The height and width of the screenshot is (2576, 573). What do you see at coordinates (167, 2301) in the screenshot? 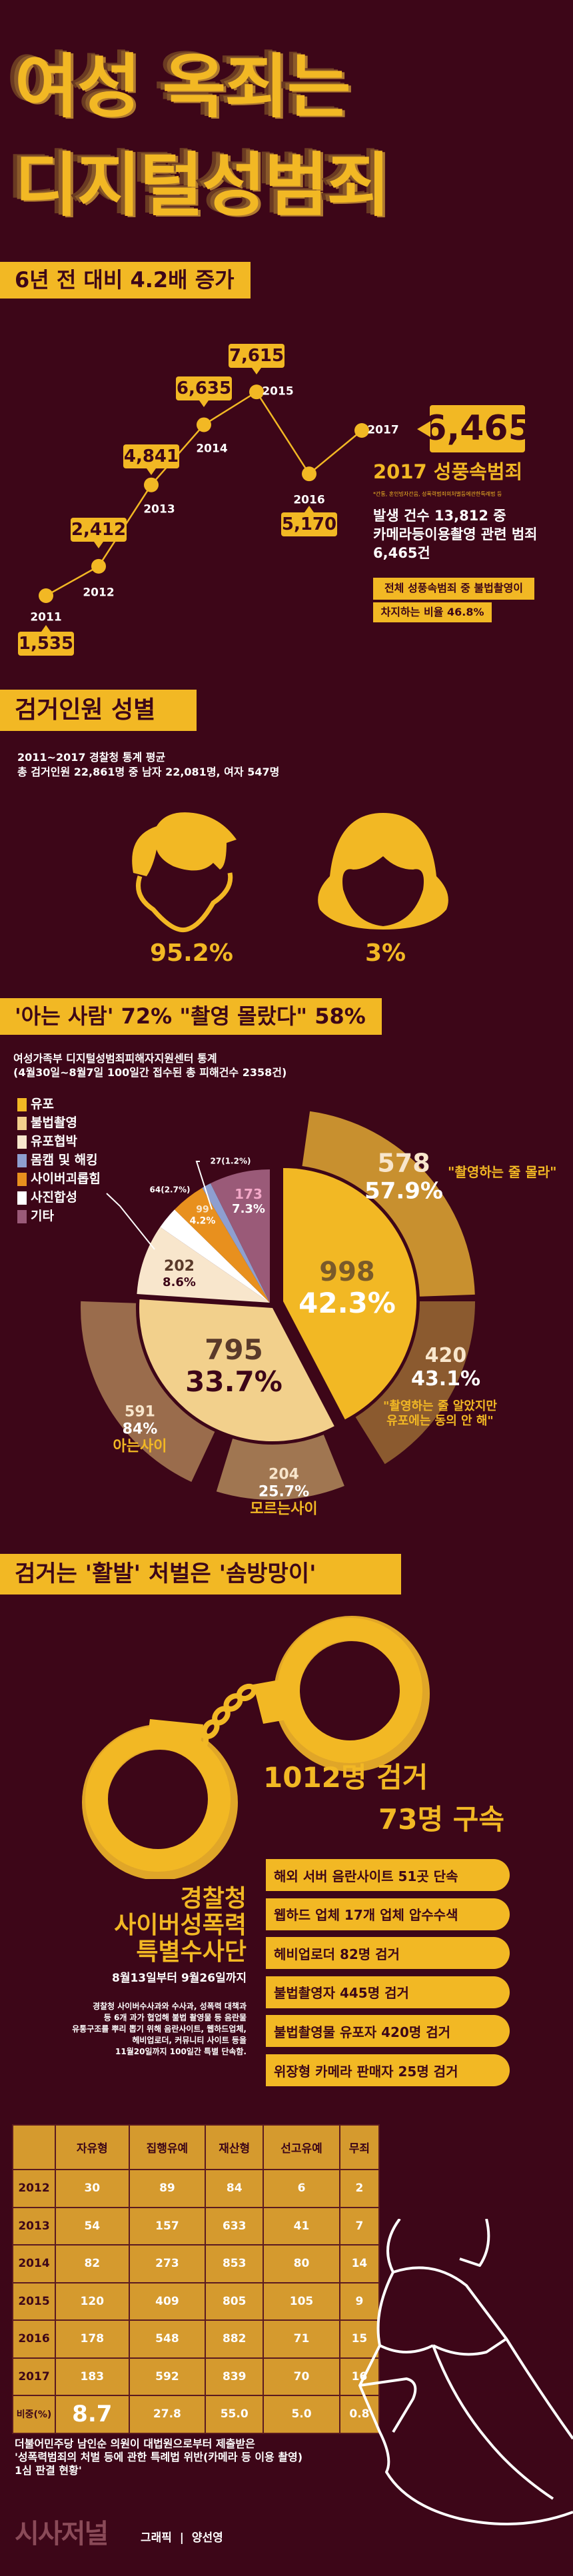
I see `table-cell: 409` at bounding box center [167, 2301].